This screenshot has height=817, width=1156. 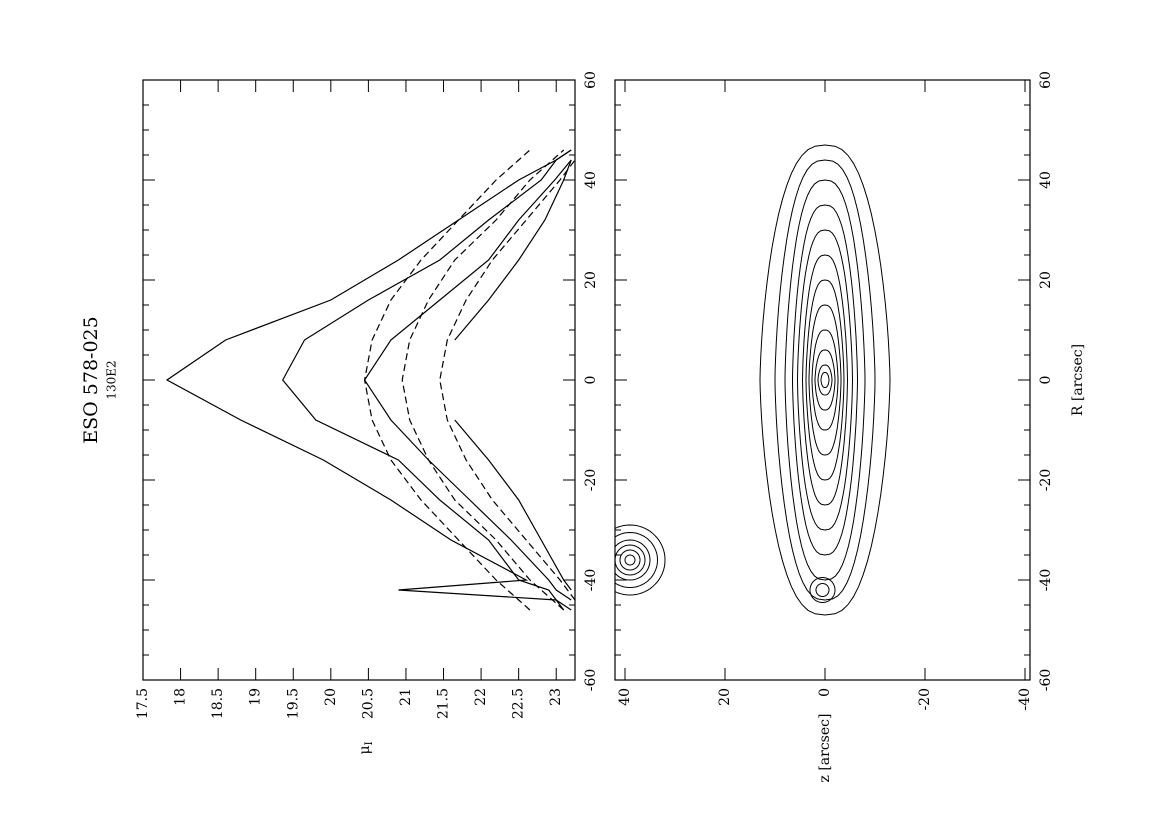 I want to click on title: ESO 578-025, so click(x=91, y=379).